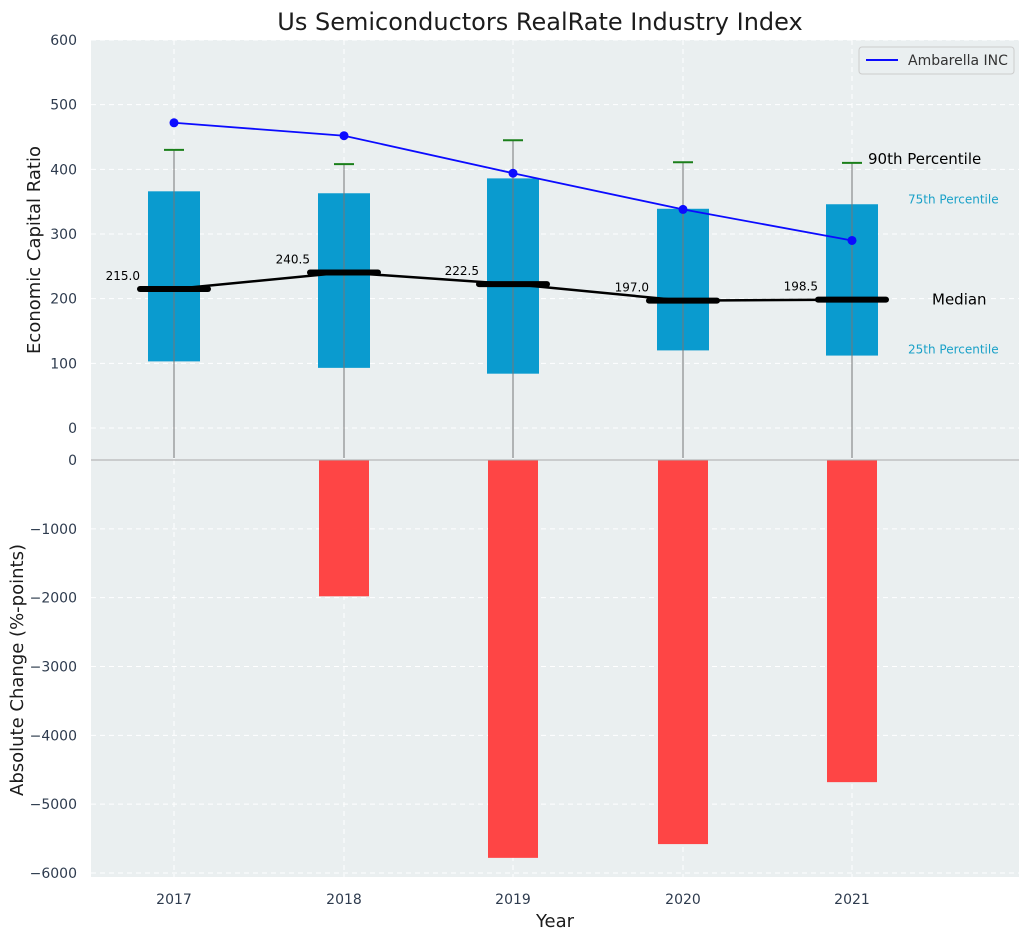 Image resolution: width=1029 pixels, height=940 pixels. Describe the element at coordinates (63, 364) in the screenshot. I see `top-y-tick-label: 100` at that location.